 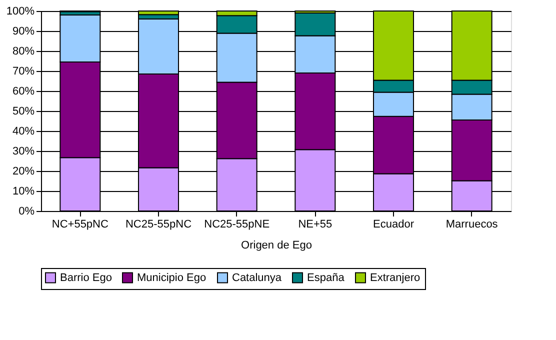 I want to click on y-tick-label: 80%, so click(x=23, y=52).